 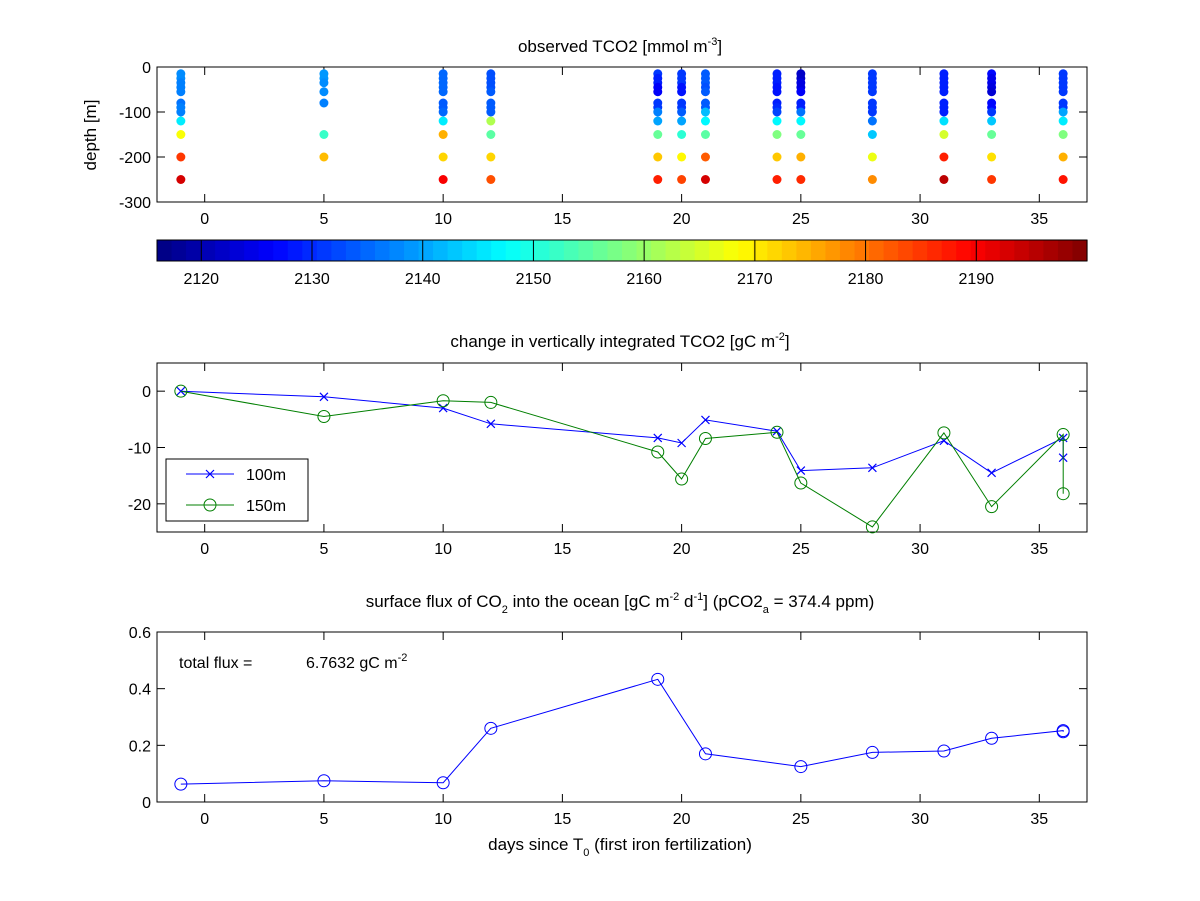 What do you see at coordinates (562, 819) in the screenshot?
I see `panel3-xtick-label: 15` at bounding box center [562, 819].